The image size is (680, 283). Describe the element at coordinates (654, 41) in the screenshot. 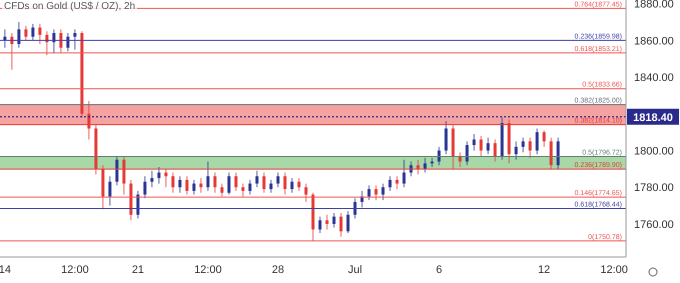

I see `y-tick-label: 1860.00` at that location.